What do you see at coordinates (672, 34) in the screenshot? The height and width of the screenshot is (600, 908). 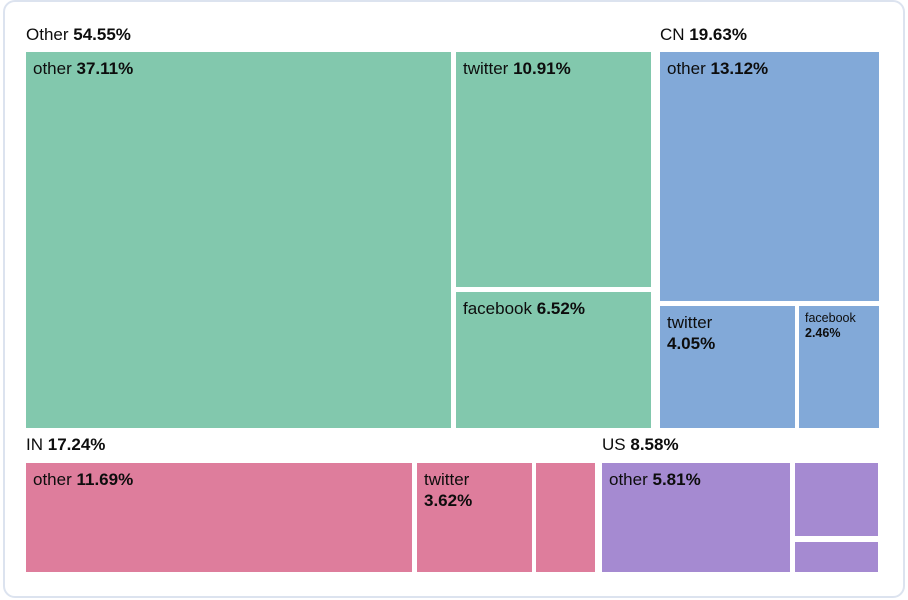 I see `group-name: CN` at bounding box center [672, 34].